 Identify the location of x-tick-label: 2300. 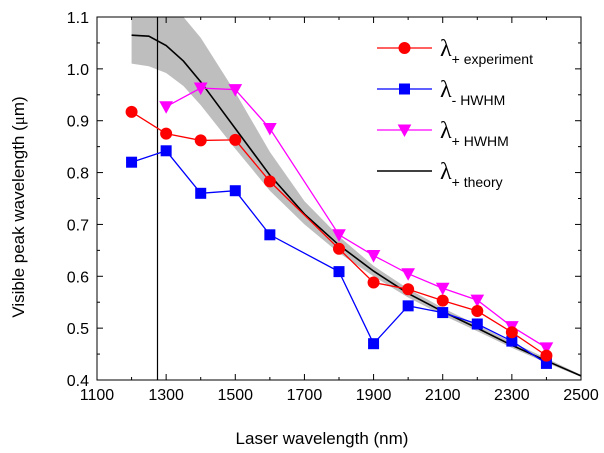
(512, 395).